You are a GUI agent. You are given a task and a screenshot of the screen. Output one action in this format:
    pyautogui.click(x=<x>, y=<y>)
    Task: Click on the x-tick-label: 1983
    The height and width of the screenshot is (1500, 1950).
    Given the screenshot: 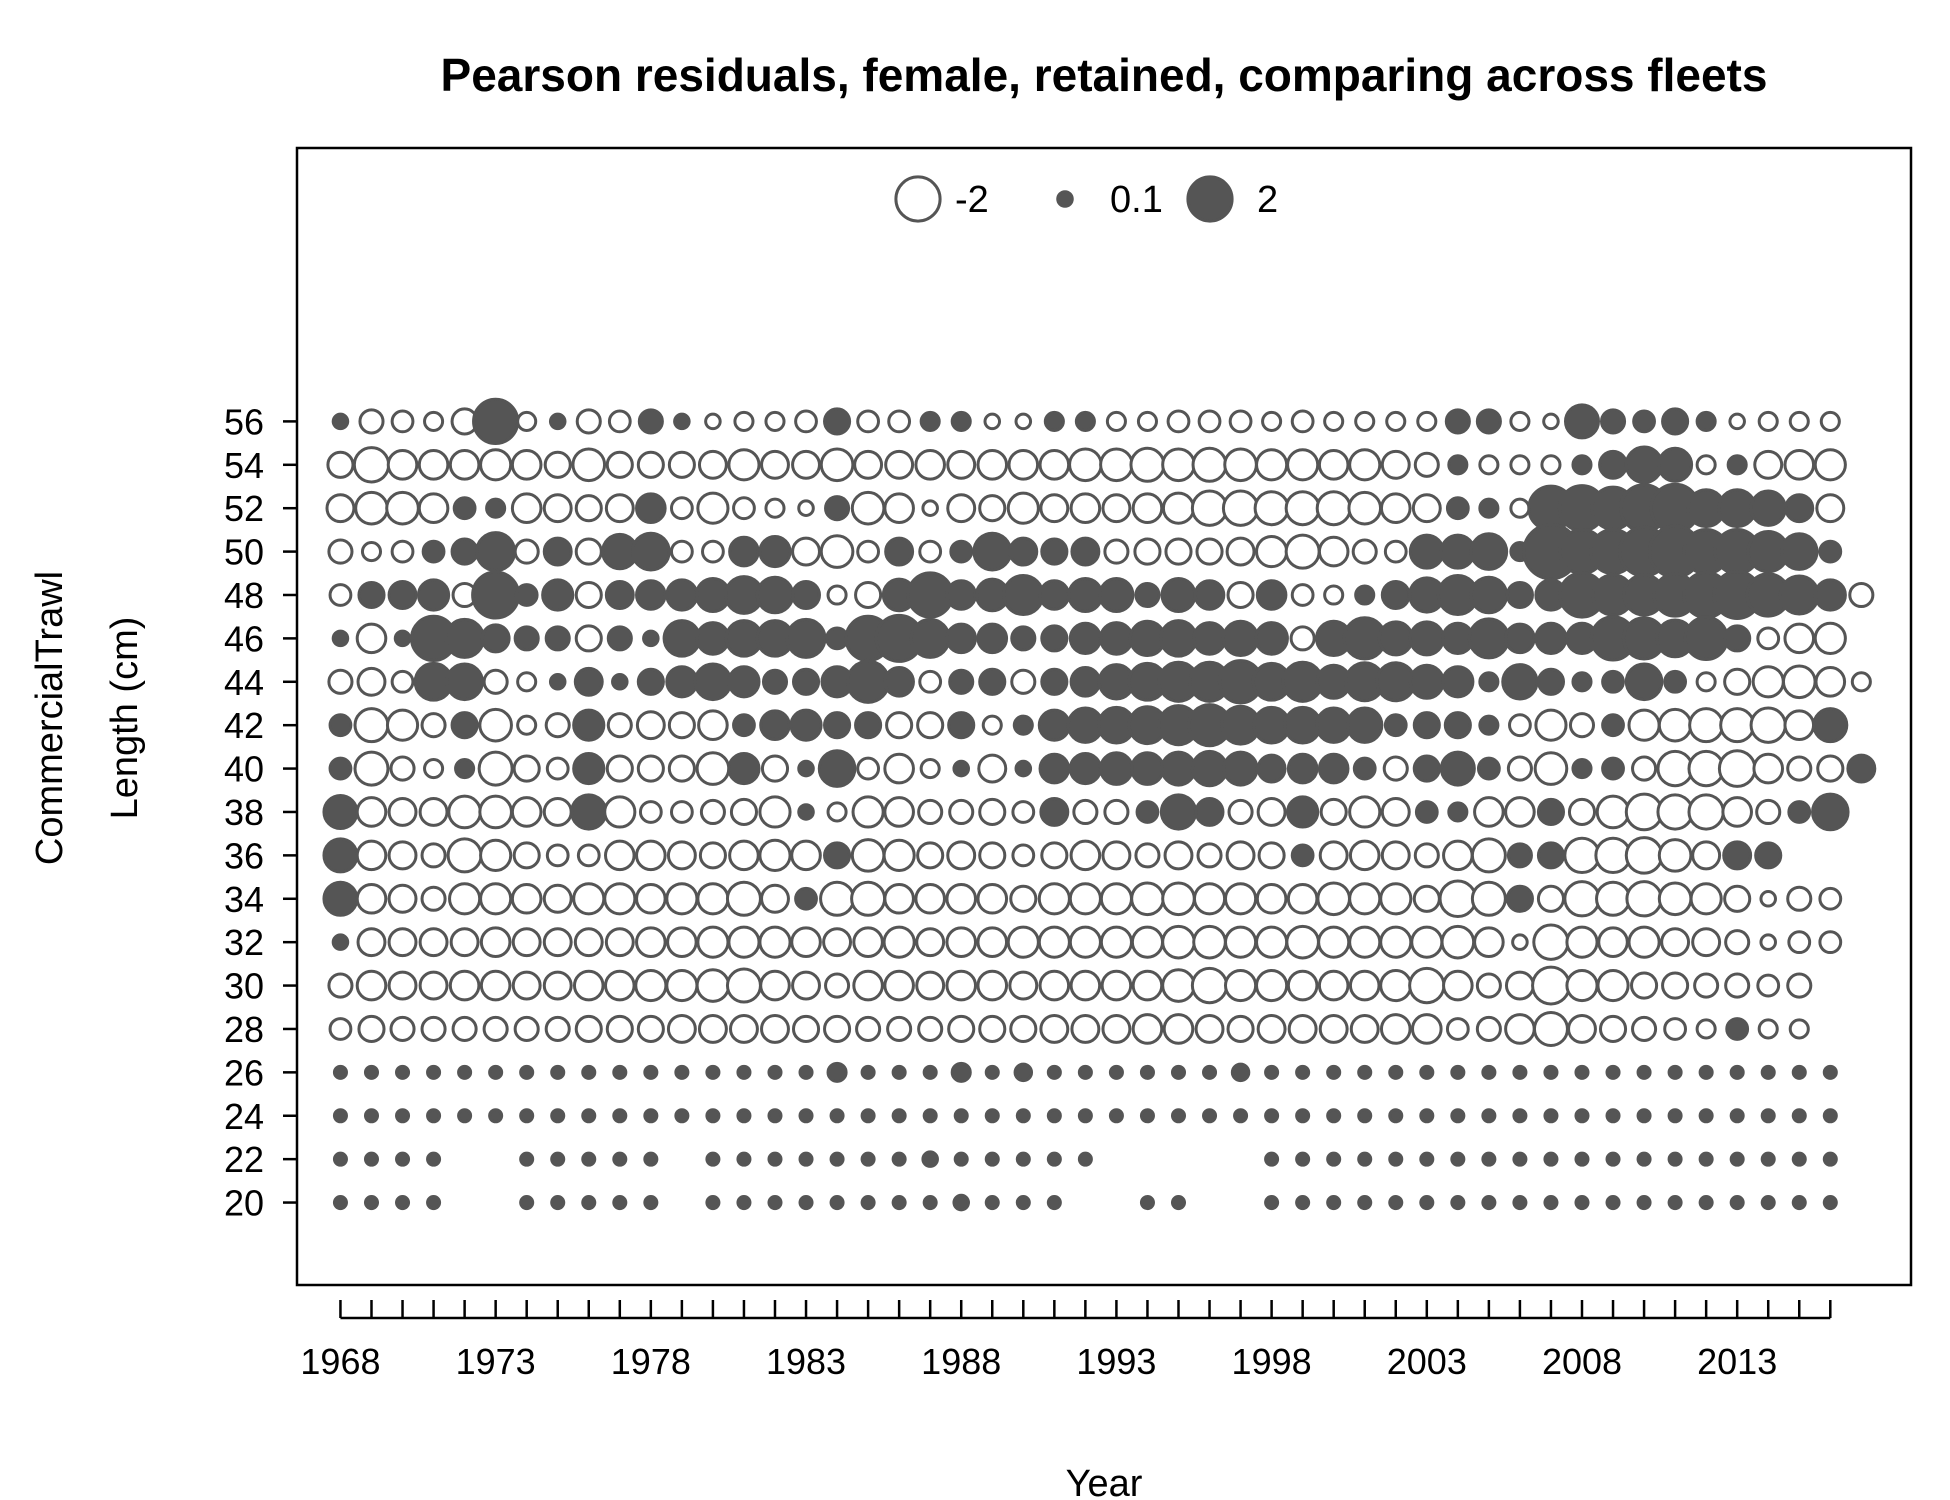 What is the action you would take?
    pyautogui.click(x=806, y=1361)
    